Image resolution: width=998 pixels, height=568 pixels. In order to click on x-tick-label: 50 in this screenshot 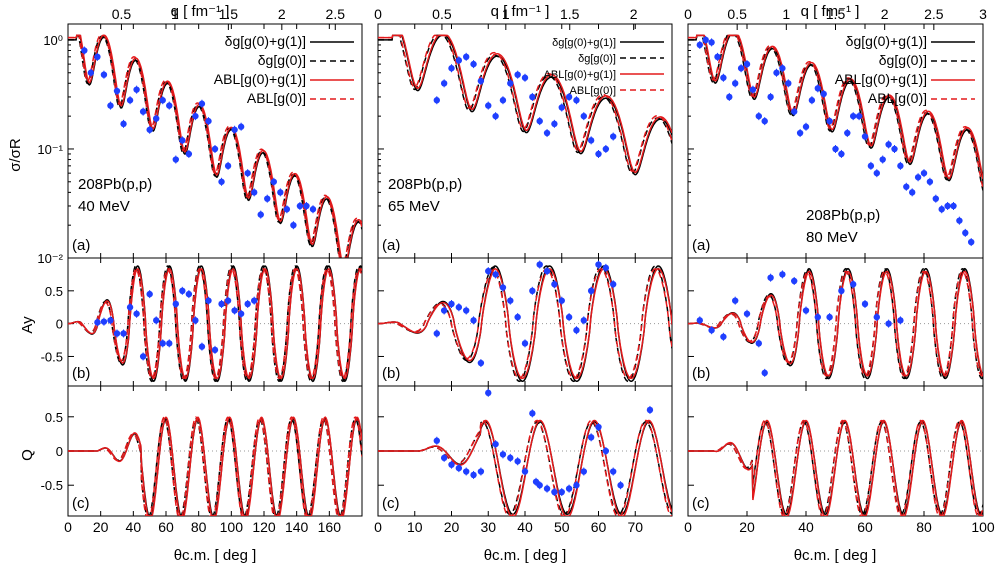, I will do `click(562, 527)`.